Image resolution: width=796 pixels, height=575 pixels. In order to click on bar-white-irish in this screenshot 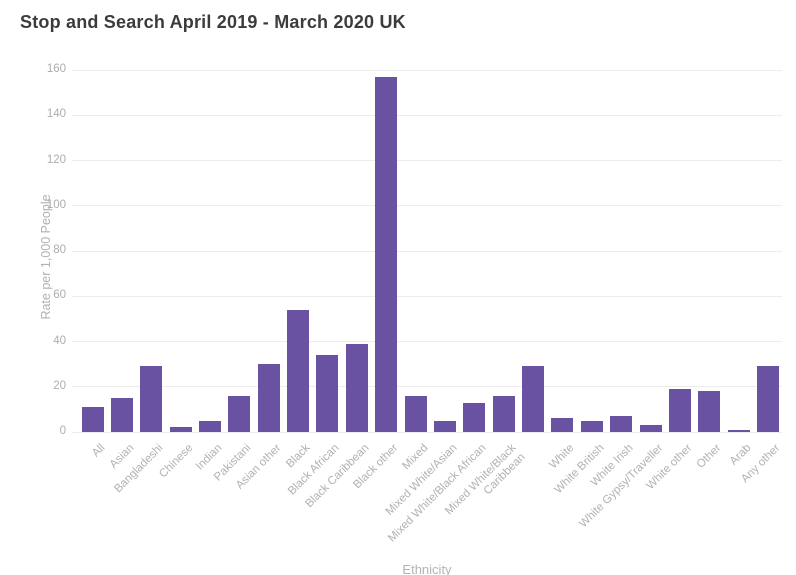, I will do `click(621, 424)`.